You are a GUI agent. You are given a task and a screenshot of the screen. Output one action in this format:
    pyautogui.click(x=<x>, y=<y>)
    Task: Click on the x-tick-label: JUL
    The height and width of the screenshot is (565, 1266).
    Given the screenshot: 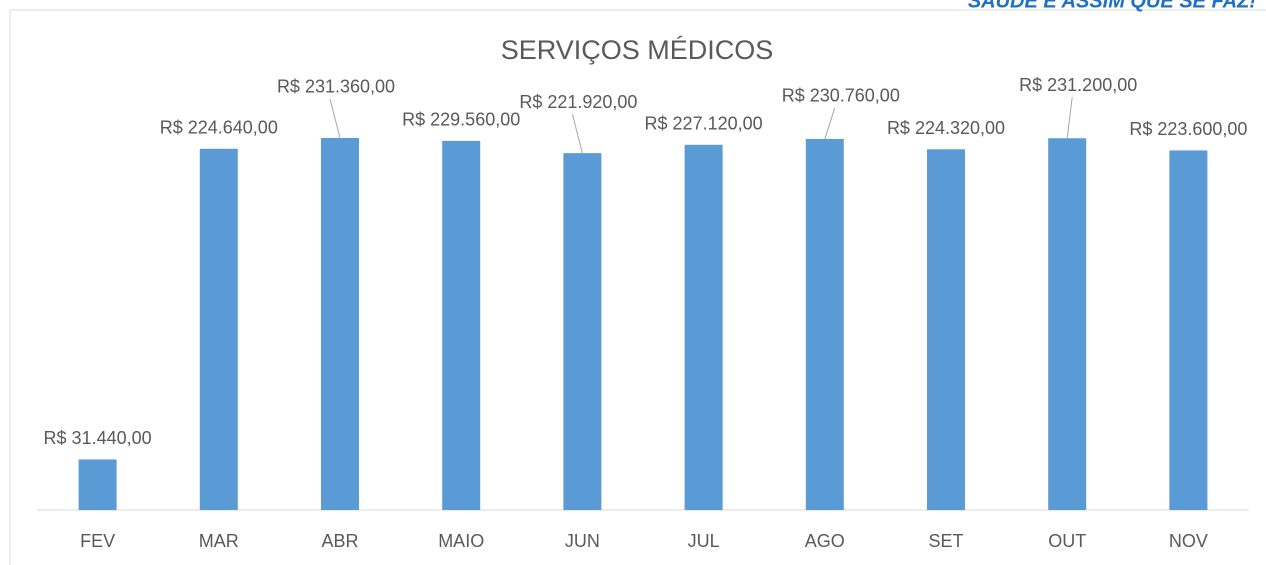 What is the action you would take?
    pyautogui.click(x=704, y=541)
    